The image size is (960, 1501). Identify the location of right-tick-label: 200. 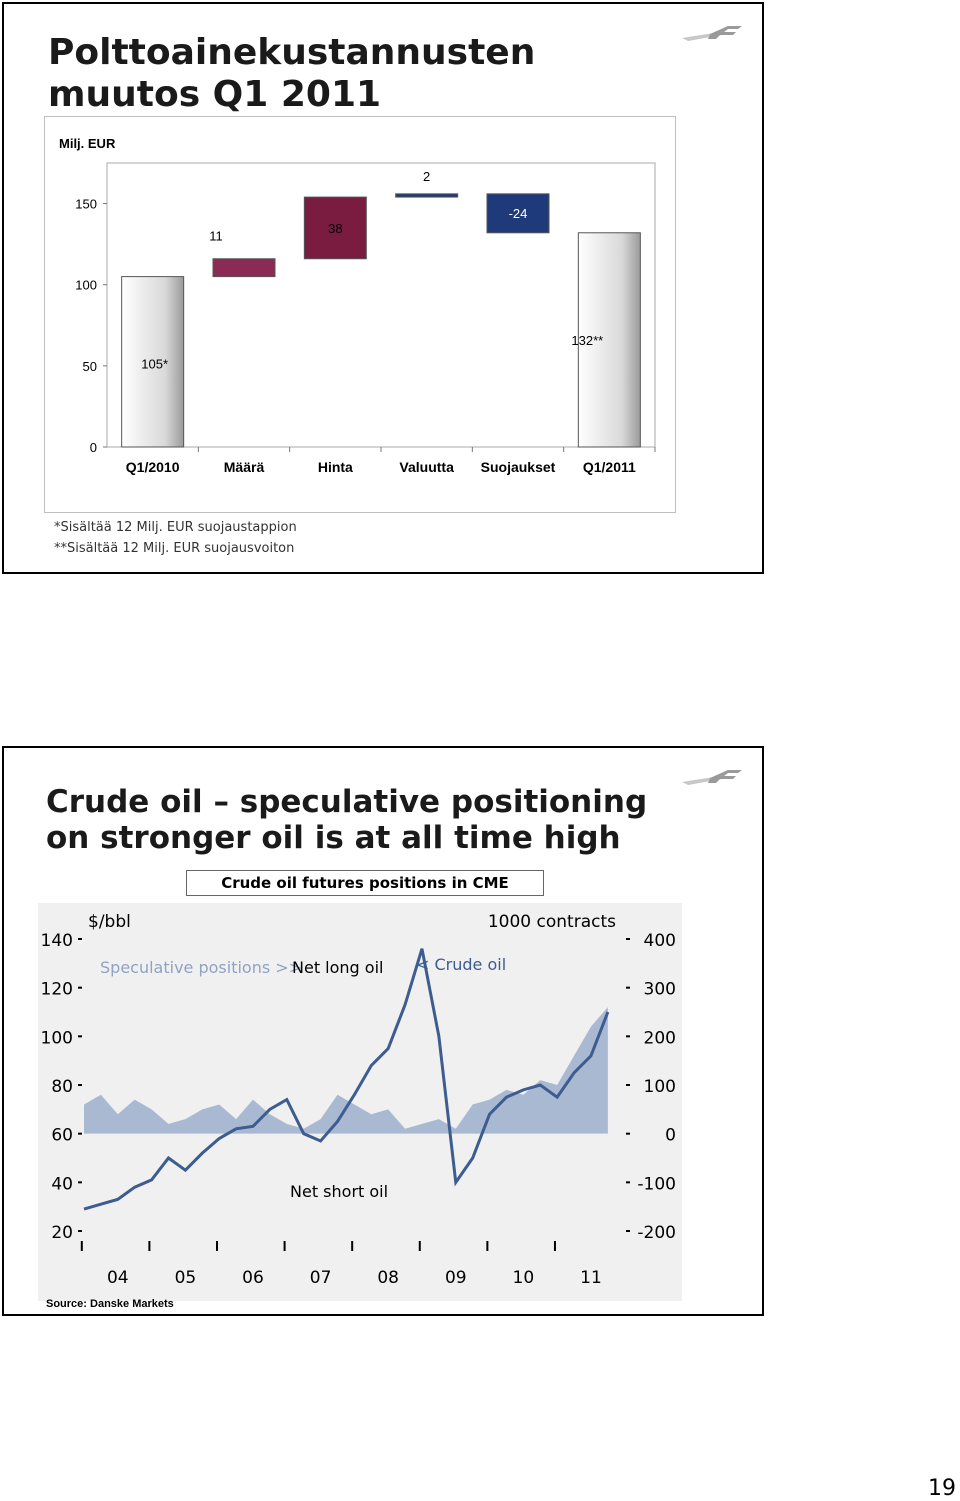
(660, 1038).